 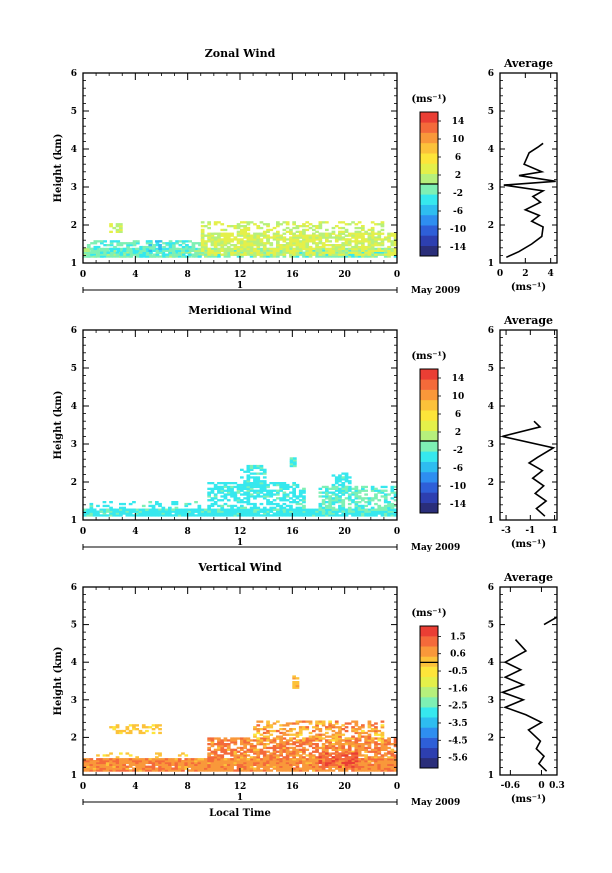 I want to click on colorbar-swatch, so click(x=429, y=220).